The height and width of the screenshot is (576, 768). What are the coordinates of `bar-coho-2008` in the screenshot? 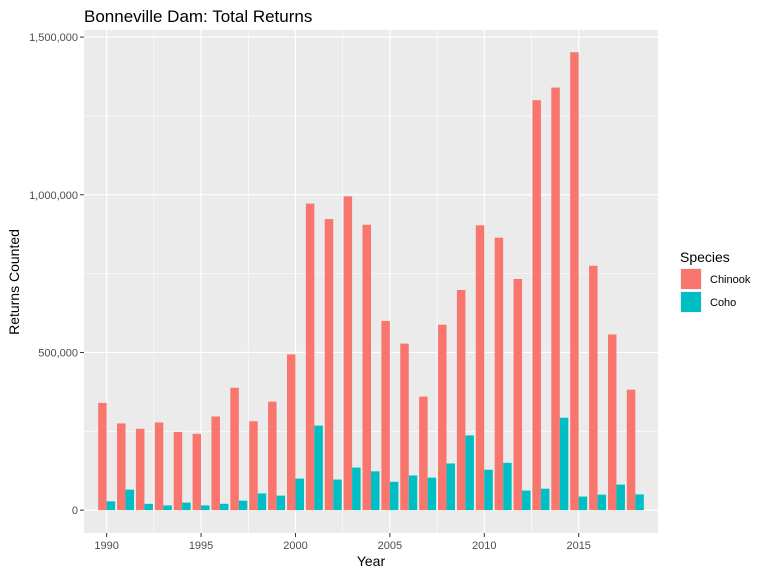 It's located at (451, 487).